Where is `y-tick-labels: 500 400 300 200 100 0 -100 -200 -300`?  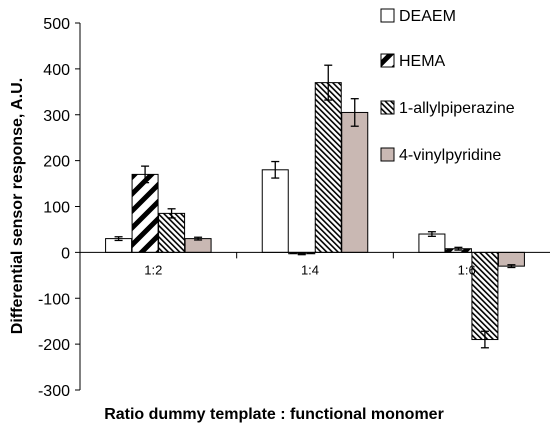 y-tick-labels: 500 400 300 200 100 0 -100 -200 -300 is located at coordinates (59, 208).